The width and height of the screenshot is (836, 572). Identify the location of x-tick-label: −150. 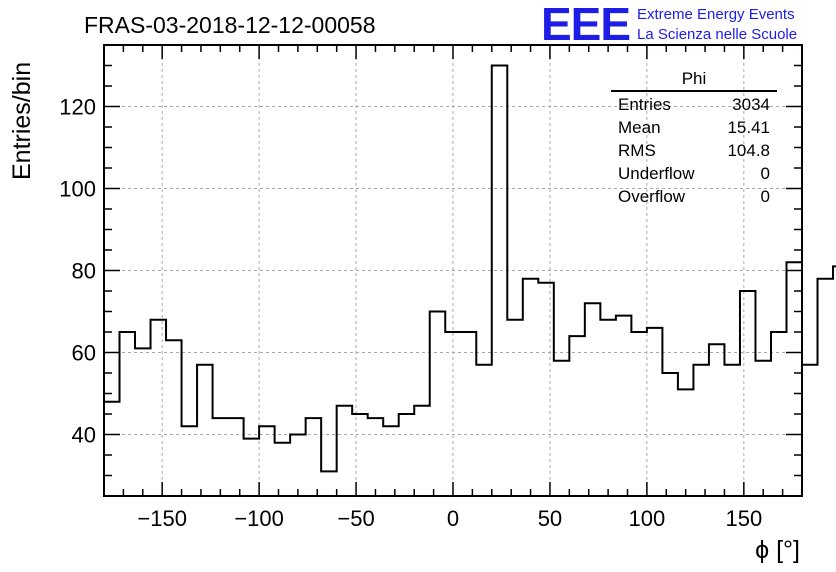
(162, 518).